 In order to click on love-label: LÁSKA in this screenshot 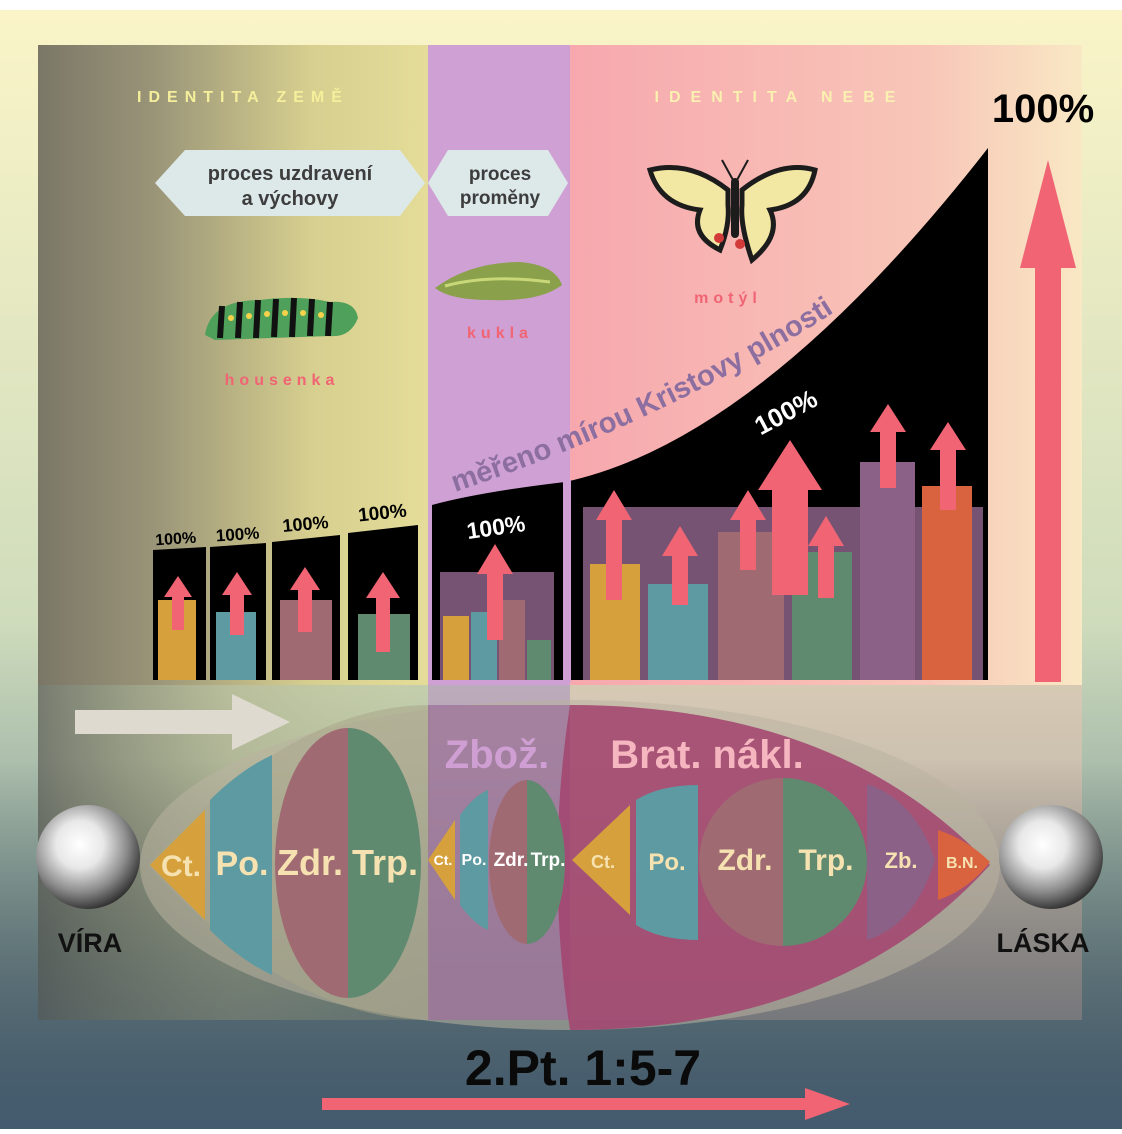, I will do `click(1043, 942)`.